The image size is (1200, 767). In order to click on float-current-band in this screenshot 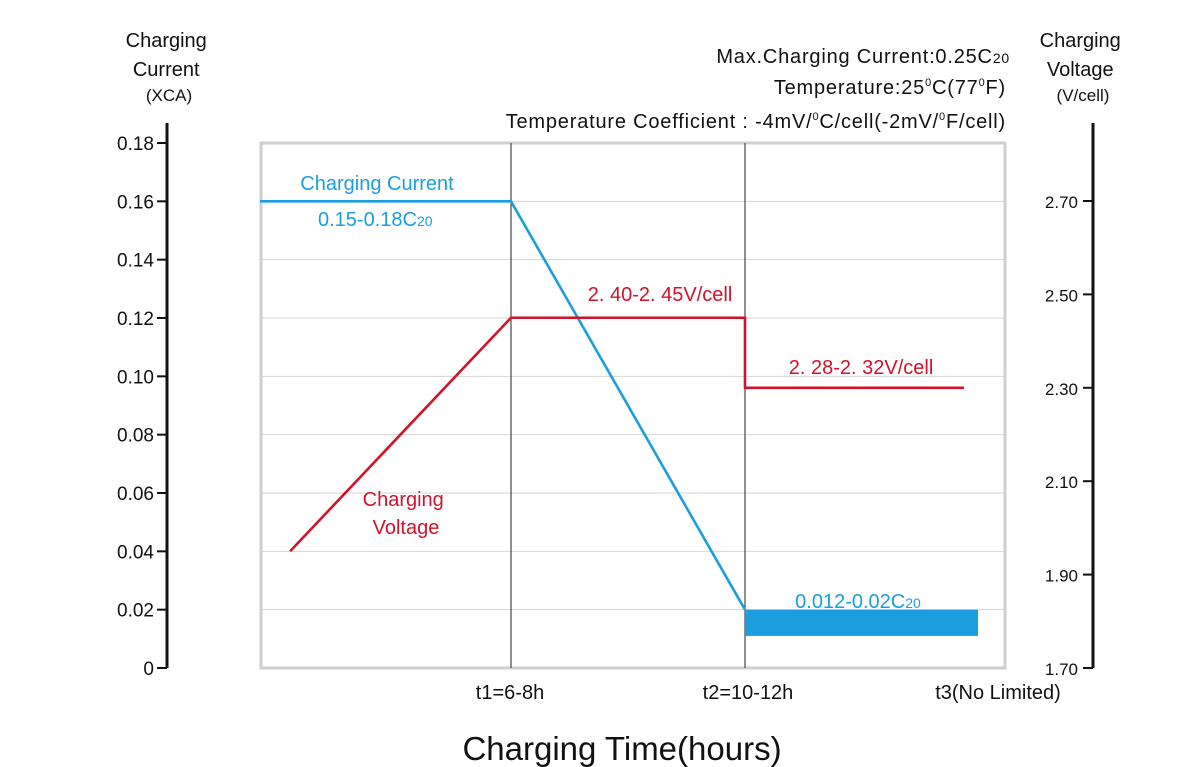, I will do `click(861, 622)`.